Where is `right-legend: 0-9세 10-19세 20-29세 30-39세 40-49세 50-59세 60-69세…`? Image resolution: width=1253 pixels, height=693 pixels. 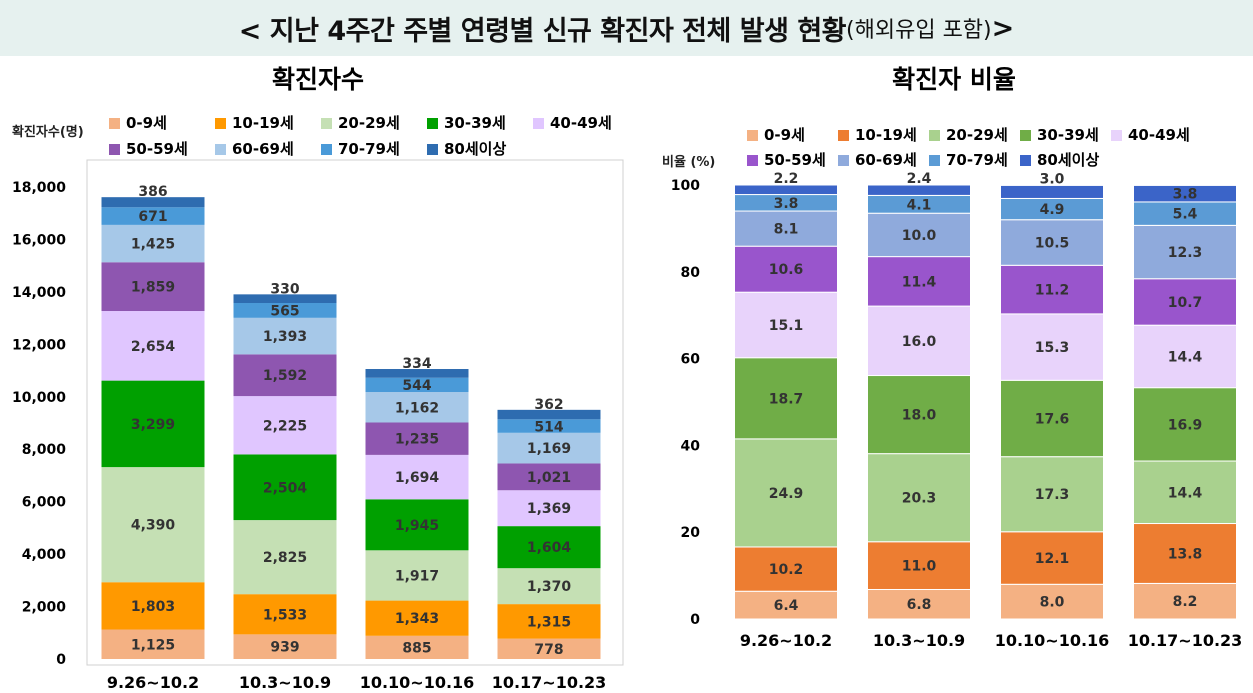
right-legend: 0-9세 10-19세 20-29세 30-39세 40-49세 50-59세 60-69세… is located at coordinates (968, 147).